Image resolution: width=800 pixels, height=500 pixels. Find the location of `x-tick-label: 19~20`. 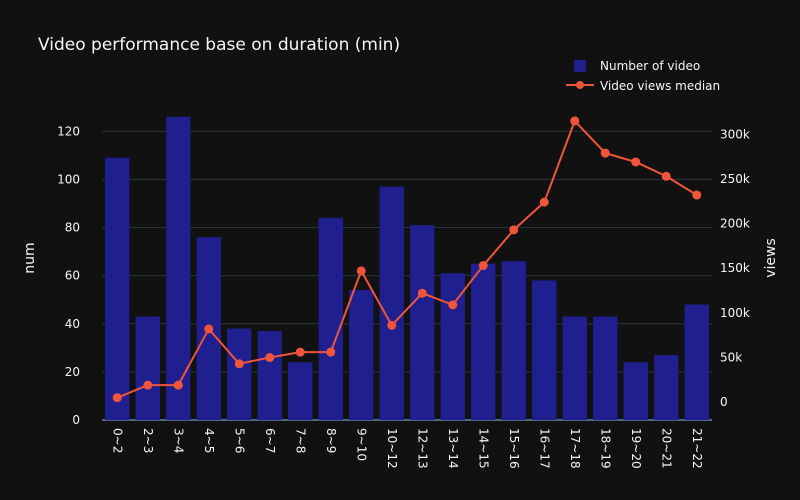

x-tick-label: 19~20 is located at coordinates (636, 448).